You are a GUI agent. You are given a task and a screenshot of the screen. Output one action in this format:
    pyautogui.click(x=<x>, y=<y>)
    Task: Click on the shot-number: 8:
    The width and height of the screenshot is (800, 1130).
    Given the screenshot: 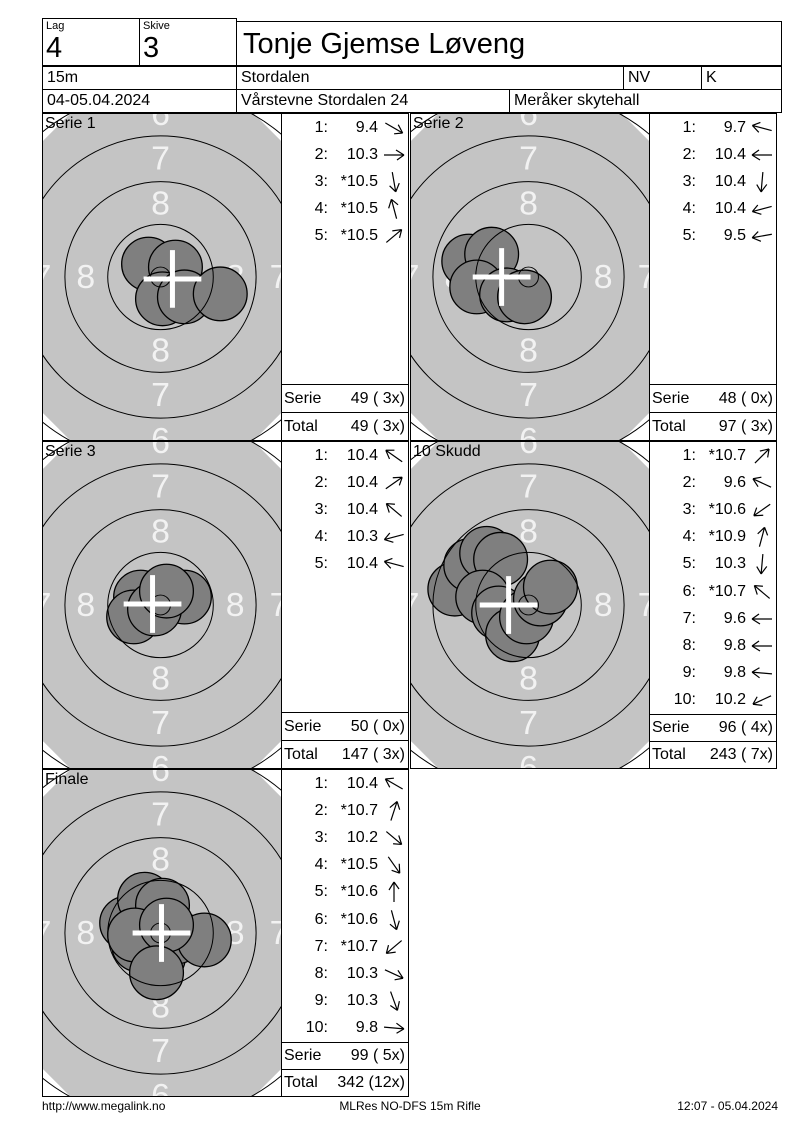 What is the action you would take?
    pyautogui.click(x=321, y=973)
    